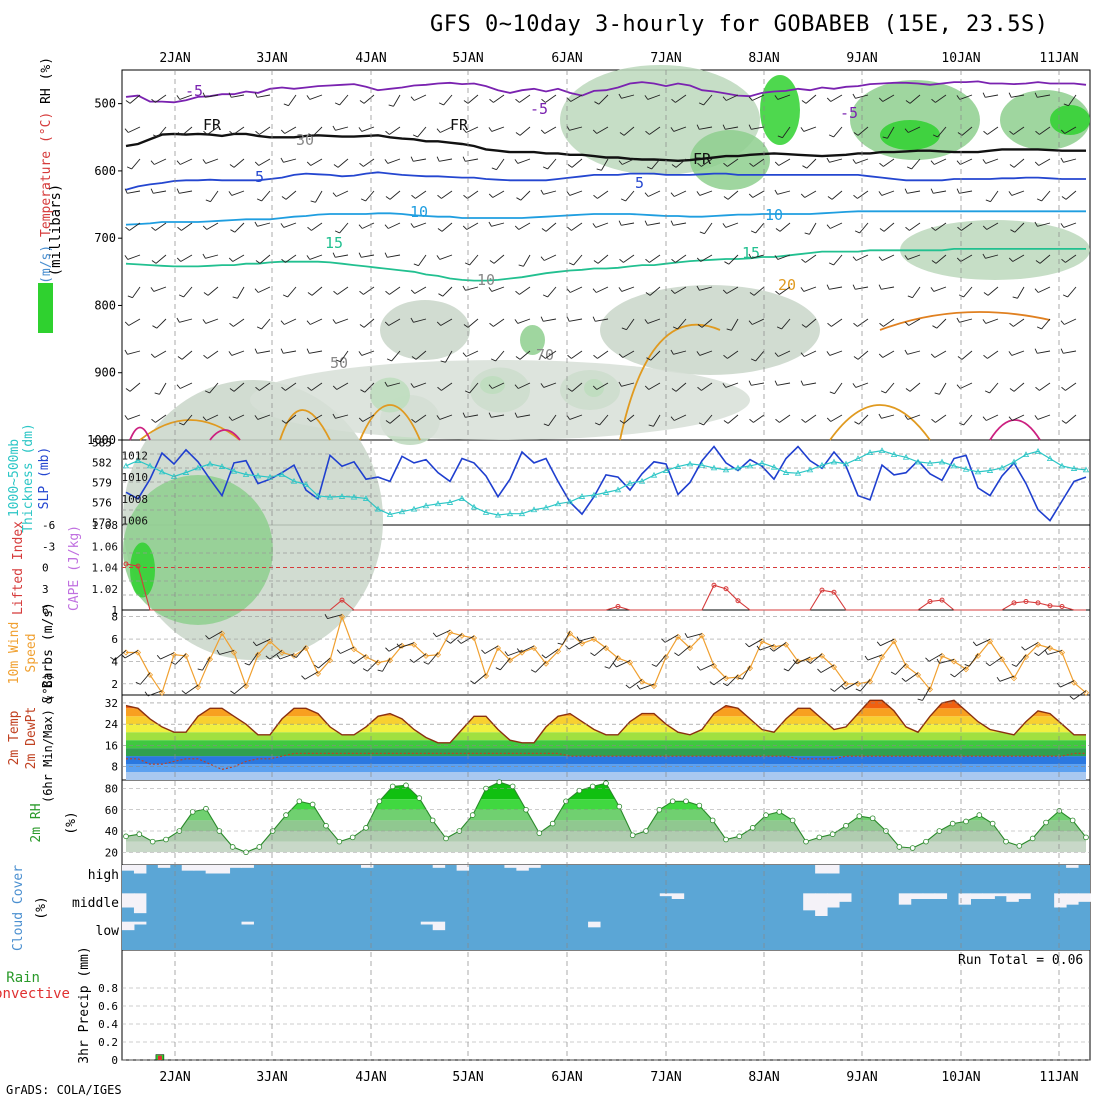 This screenshot has width=1100, height=1100. What do you see at coordinates (605, 218) in the screenshot?
I see `temp-contour` at bounding box center [605, 218].